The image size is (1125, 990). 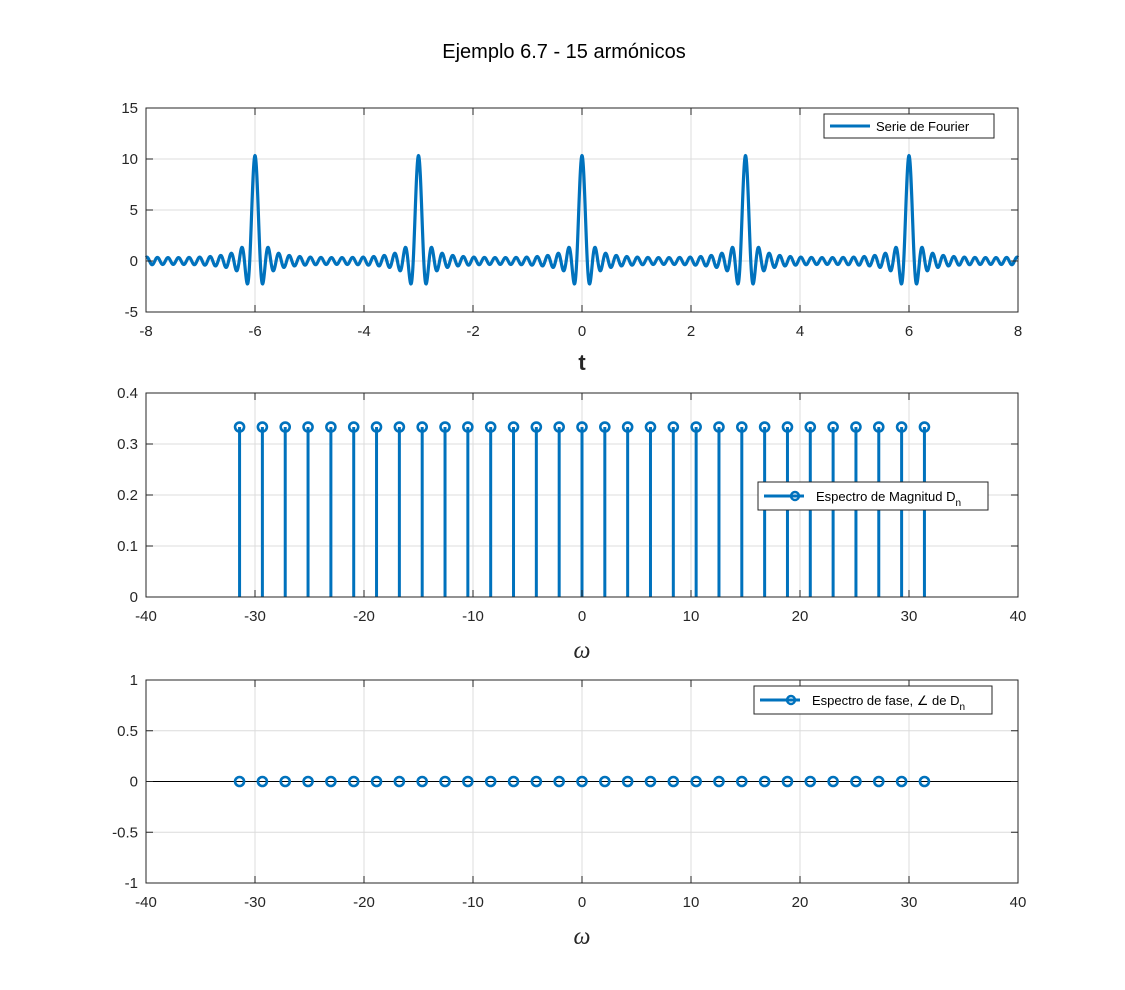 I want to click on y-tick-label: 10, so click(x=129, y=159).